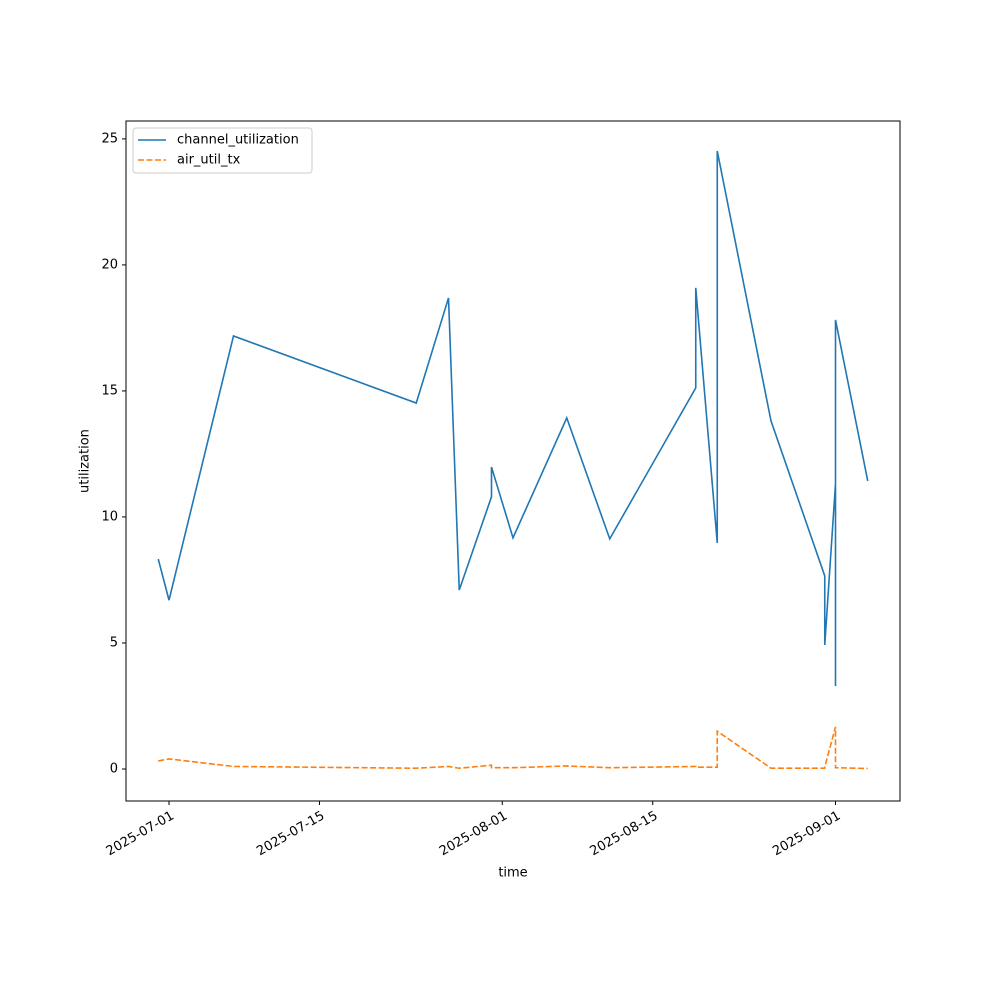  What do you see at coordinates (109, 516) in the screenshot?
I see `y-tick-label: 10` at bounding box center [109, 516].